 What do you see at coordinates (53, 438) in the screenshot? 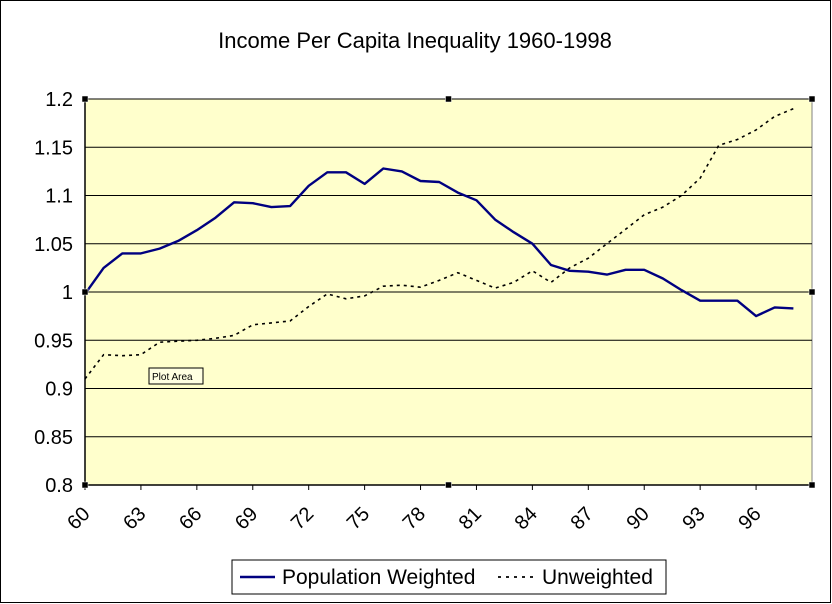
I see `y-tick-label: 0.85` at bounding box center [53, 438].